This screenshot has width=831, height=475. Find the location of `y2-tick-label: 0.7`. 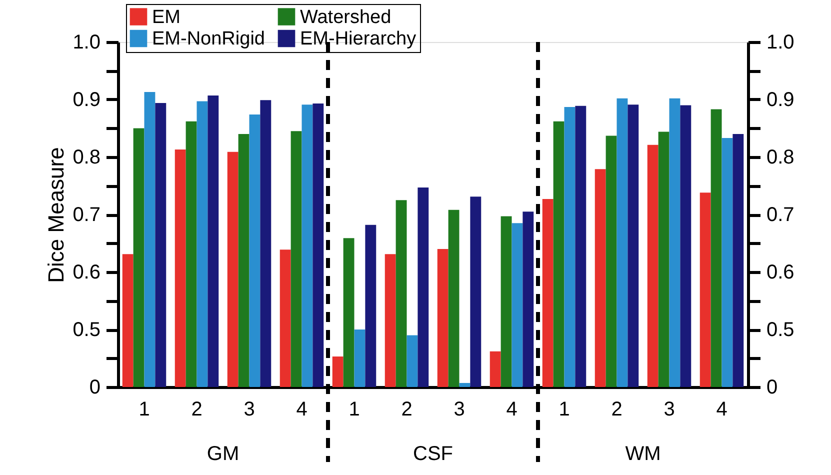

y2-tick-label: 0.7 is located at coordinates (780, 215).